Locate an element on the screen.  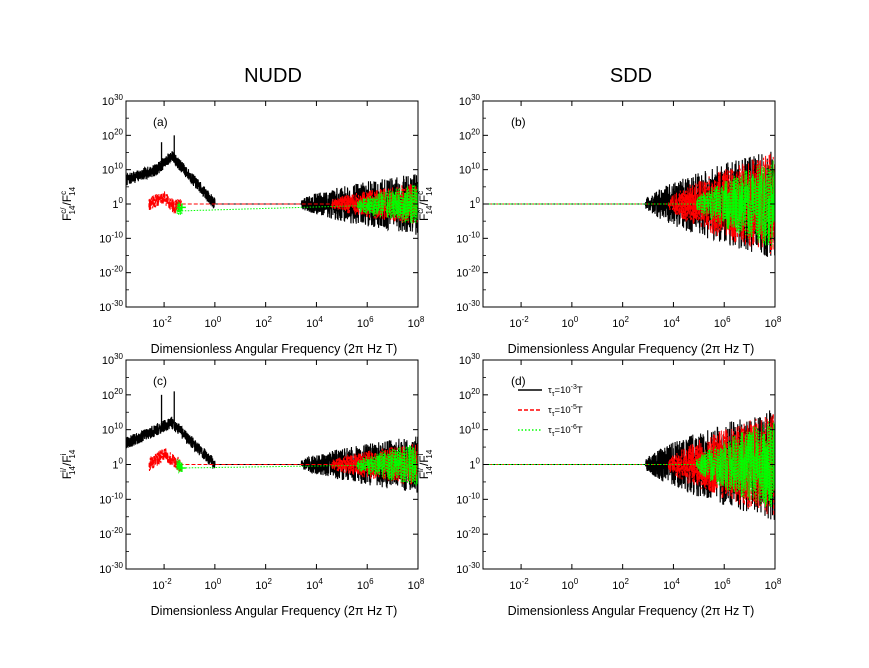
panel-letter: (a) is located at coordinates (160, 122).